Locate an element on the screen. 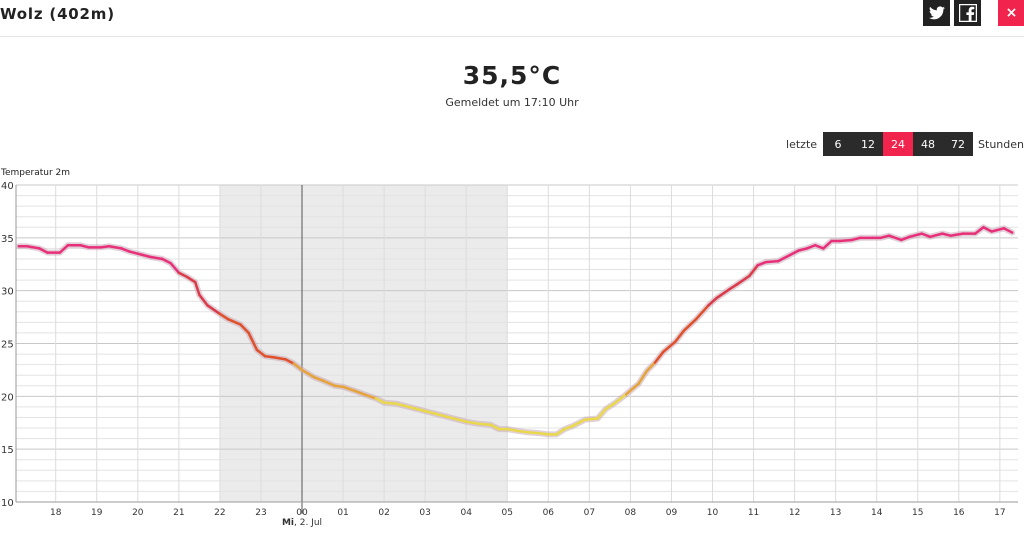 The width and height of the screenshot is (1024, 533). x-tick-label: 04 is located at coordinates (466, 513).